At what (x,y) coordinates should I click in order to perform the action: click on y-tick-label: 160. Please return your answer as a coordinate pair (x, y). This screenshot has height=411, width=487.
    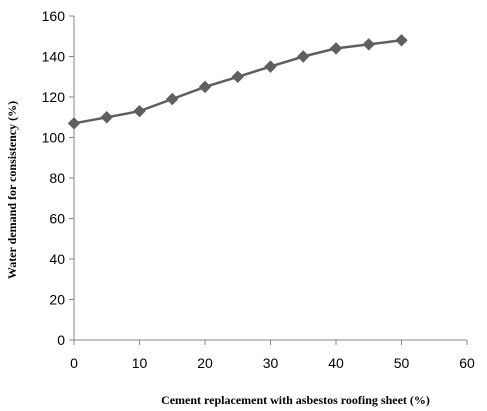
    Looking at the image, I should click on (54, 16).